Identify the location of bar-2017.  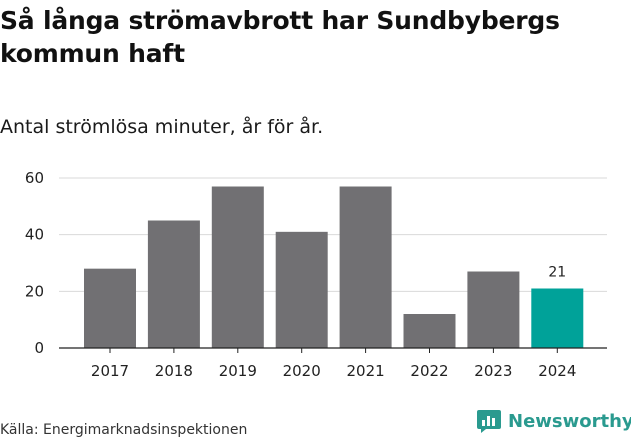
(110, 308).